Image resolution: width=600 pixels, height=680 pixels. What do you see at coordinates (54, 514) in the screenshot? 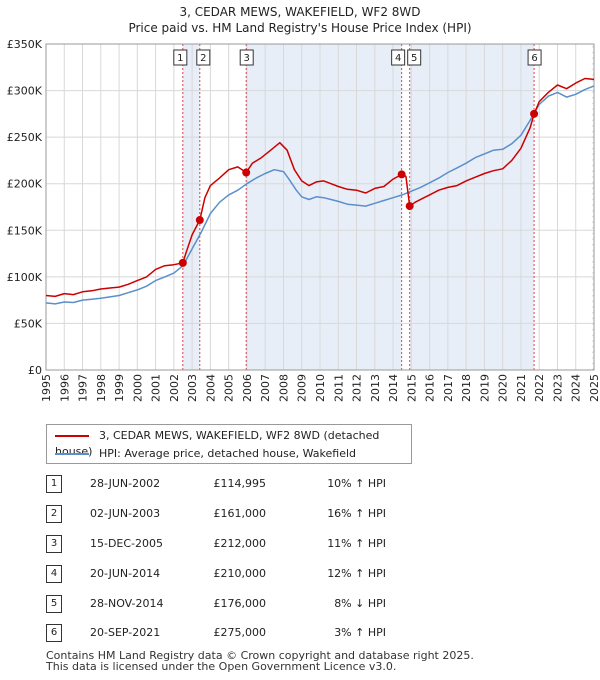
I see `transaction-number: 2` at bounding box center [54, 514].